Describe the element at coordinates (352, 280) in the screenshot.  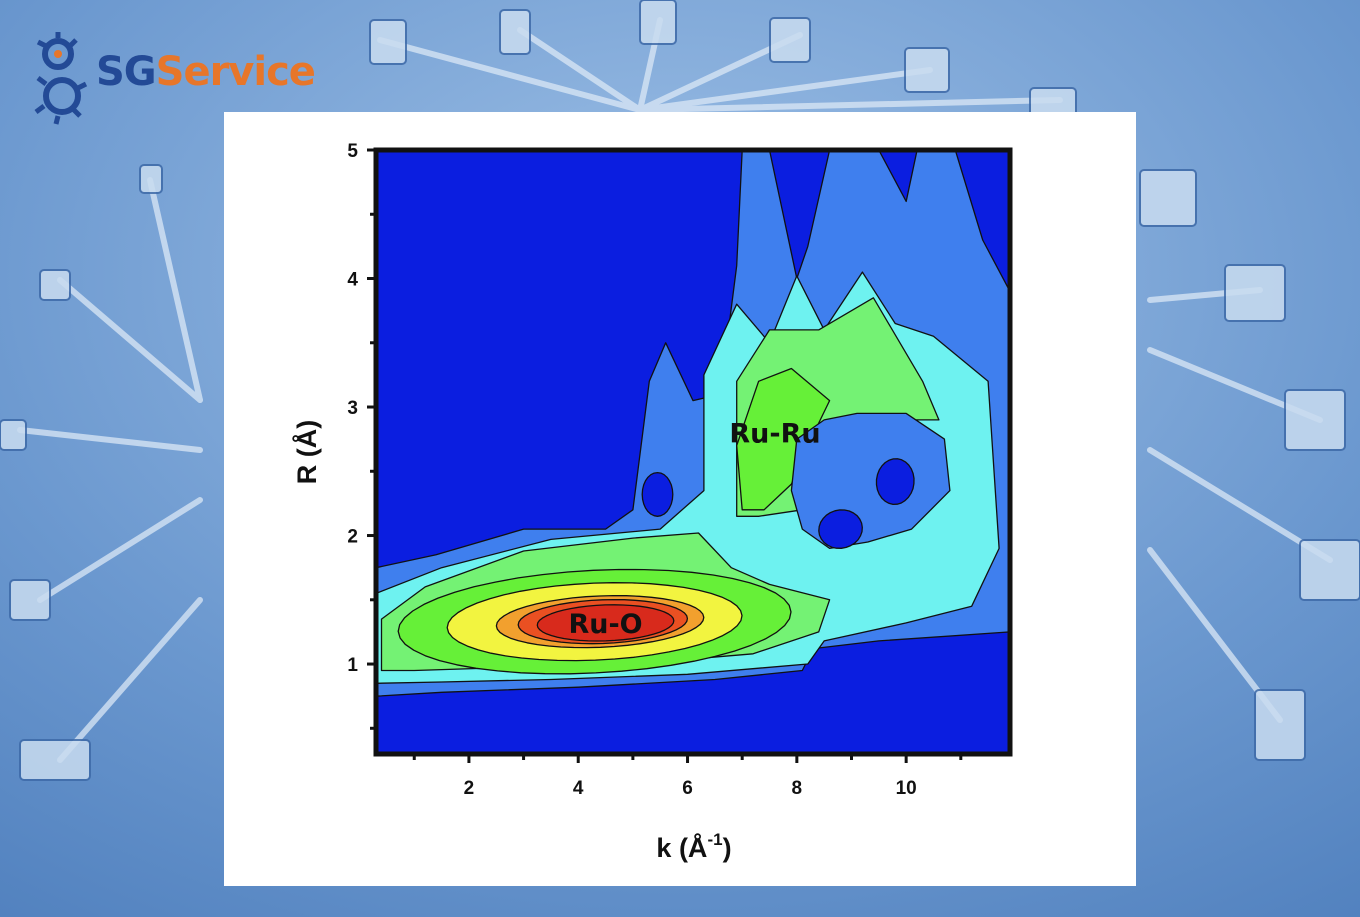
I see `y-tick-label: 4` at that location.